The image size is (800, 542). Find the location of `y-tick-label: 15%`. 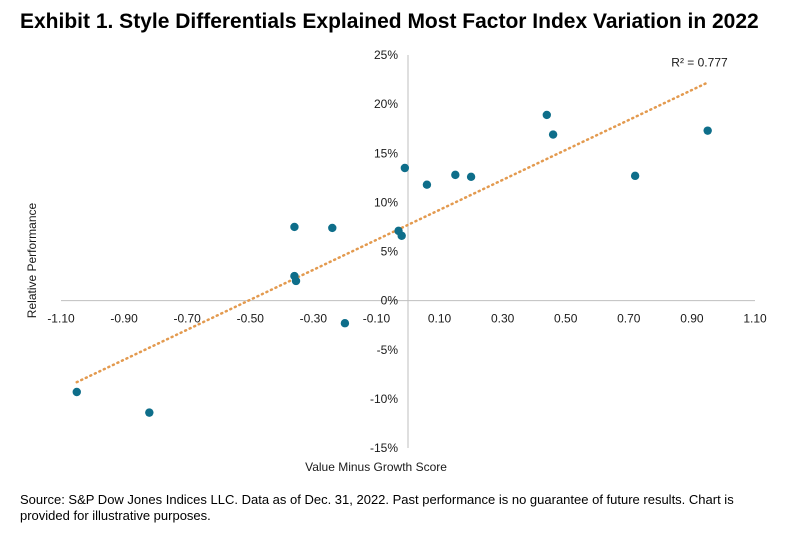

y-tick-label: 15% is located at coordinates (386, 153).